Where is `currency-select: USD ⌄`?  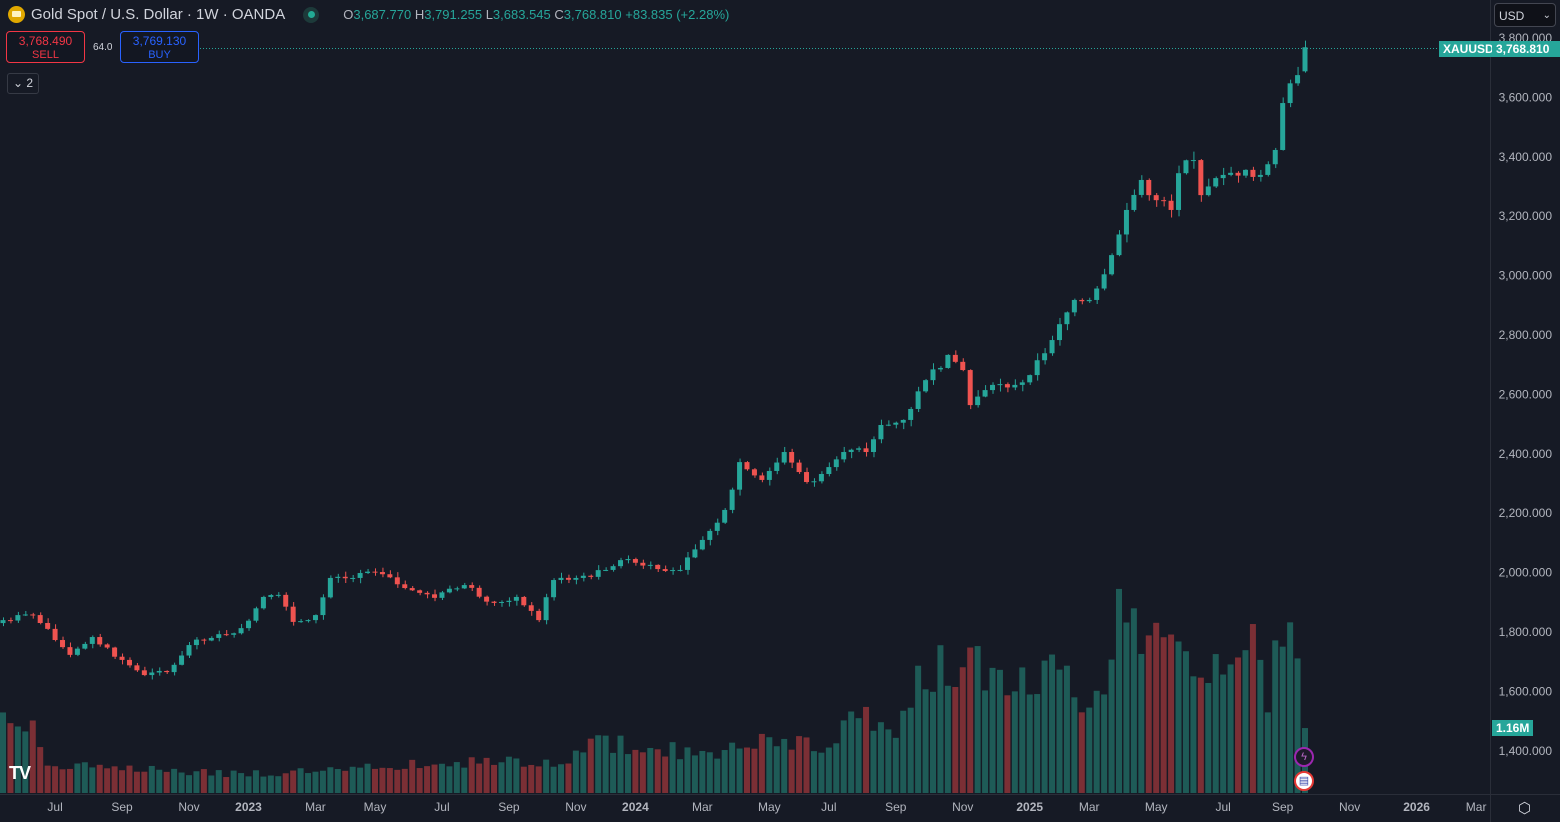
currency-select: USD ⌄ is located at coordinates (1525, 15).